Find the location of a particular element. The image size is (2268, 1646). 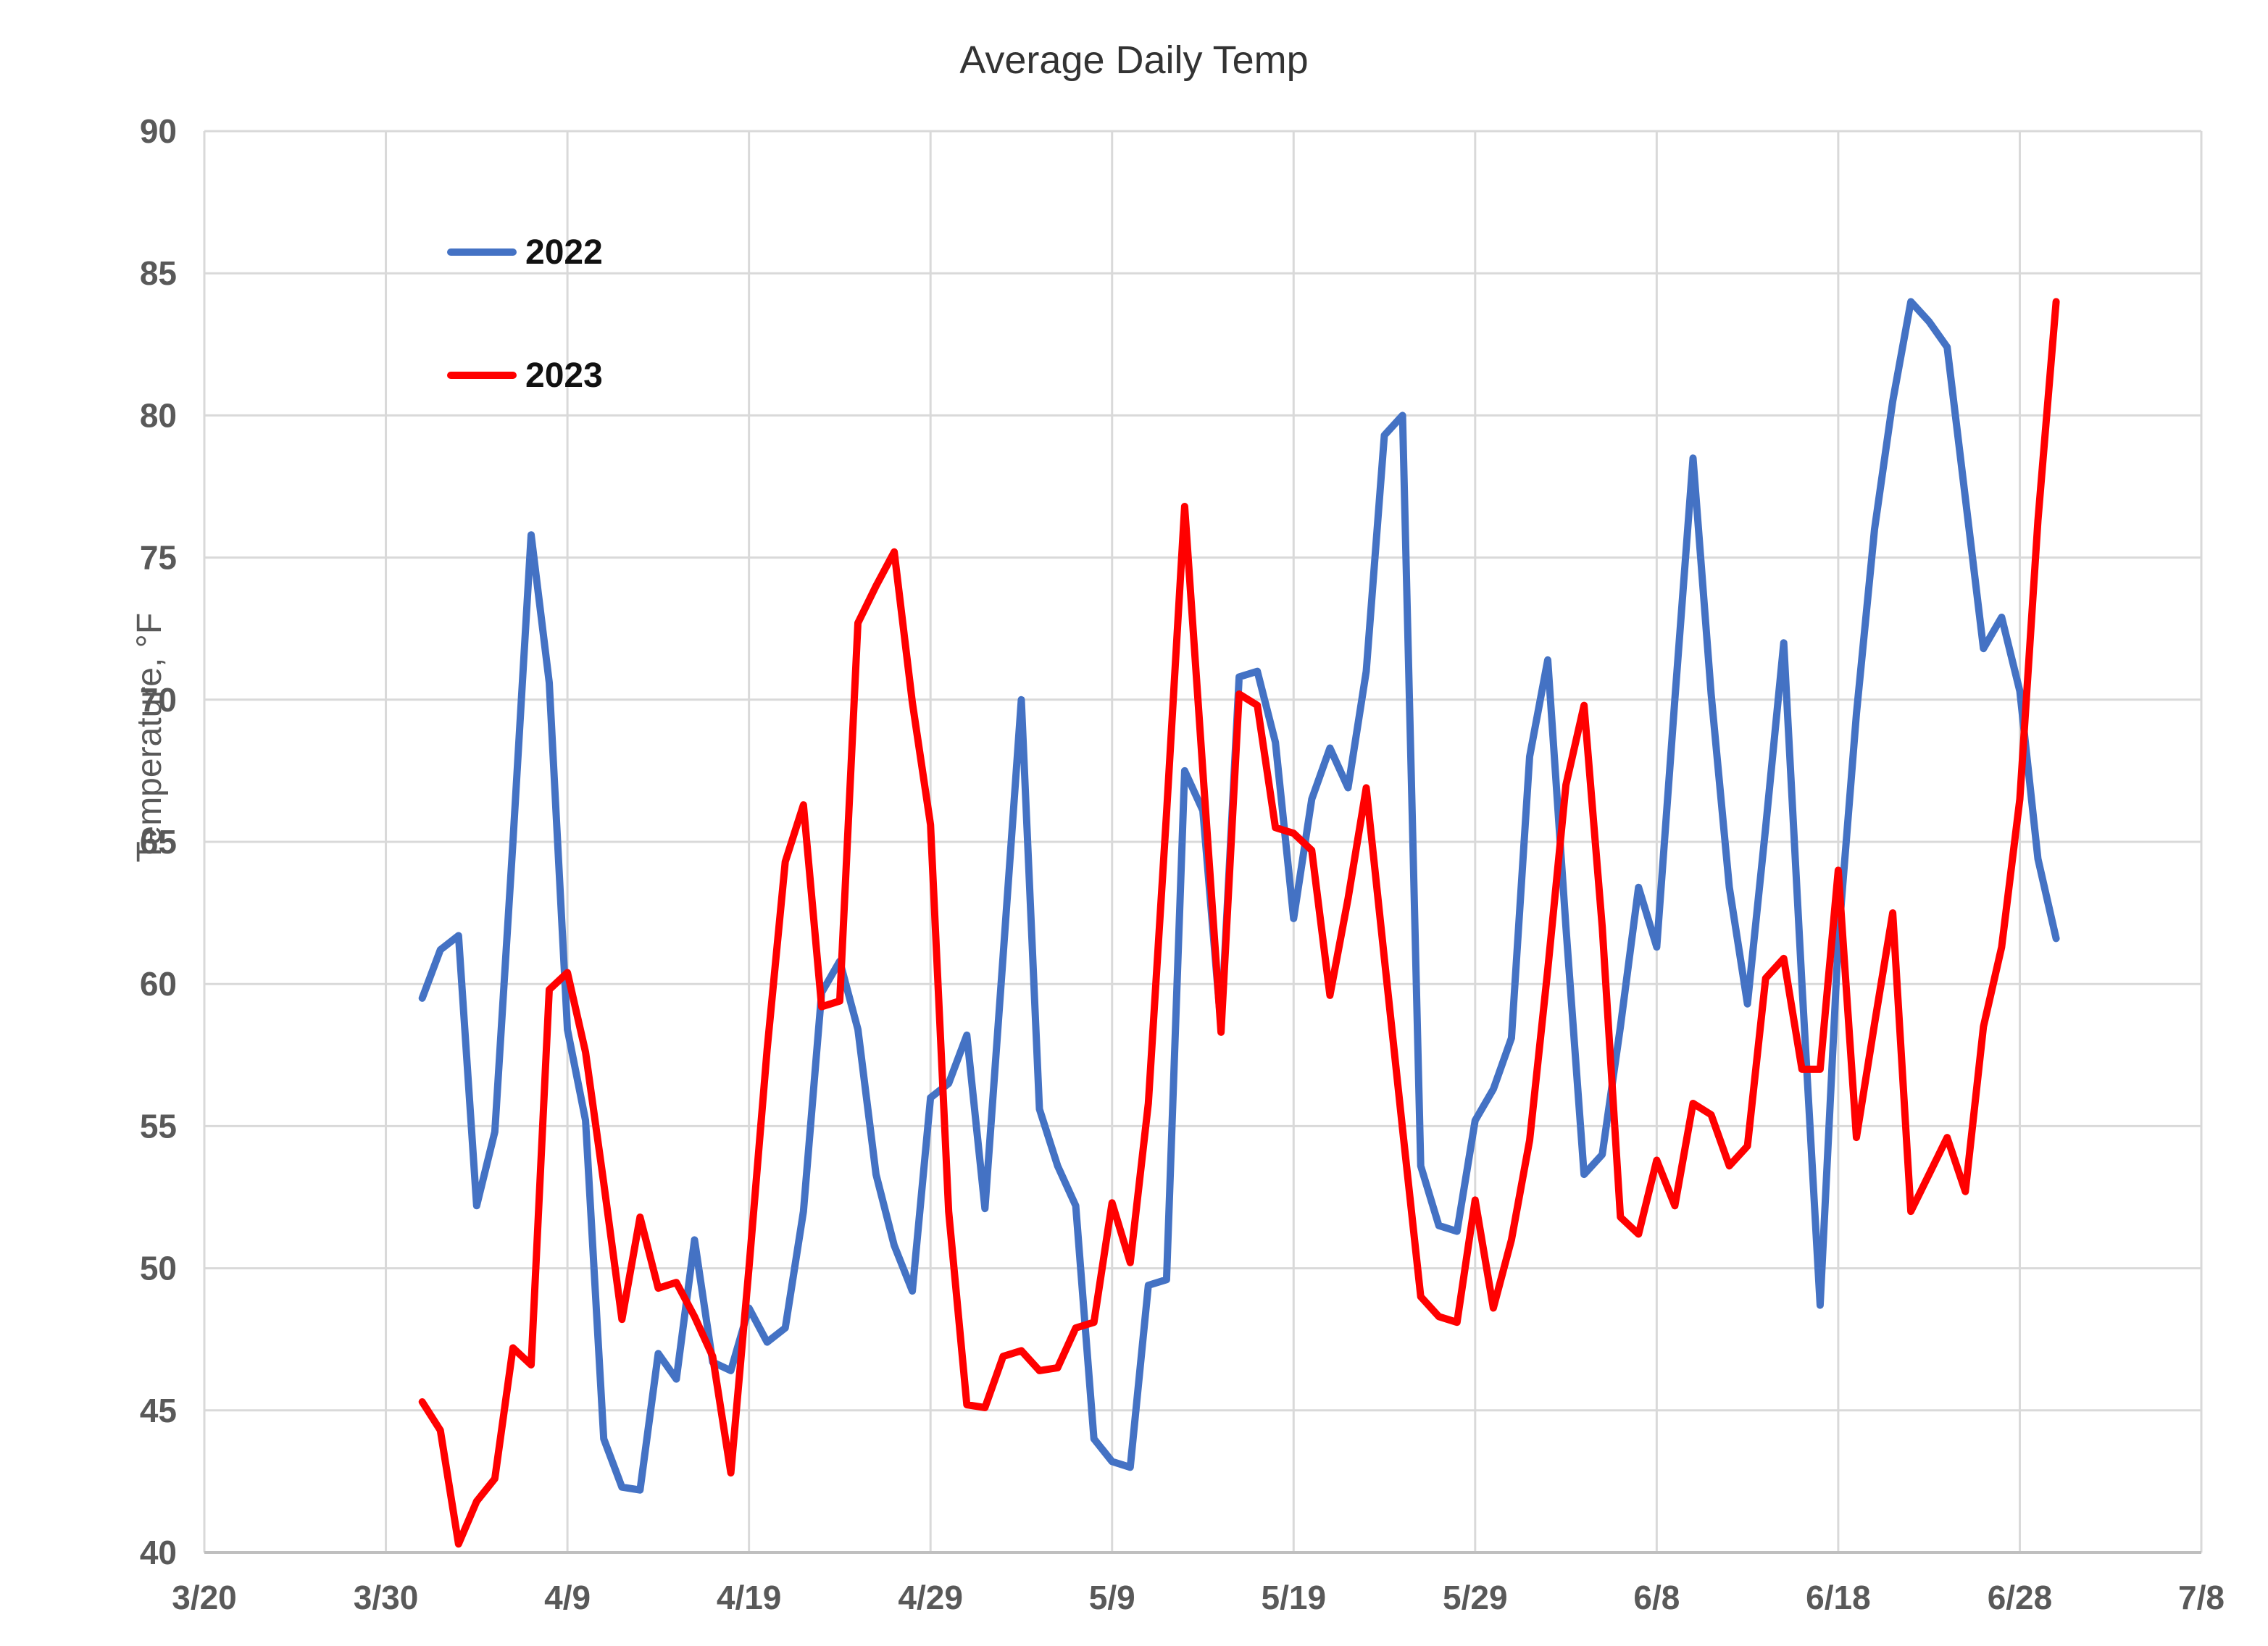

legend-item-2023: 2023 is located at coordinates (525, 375).